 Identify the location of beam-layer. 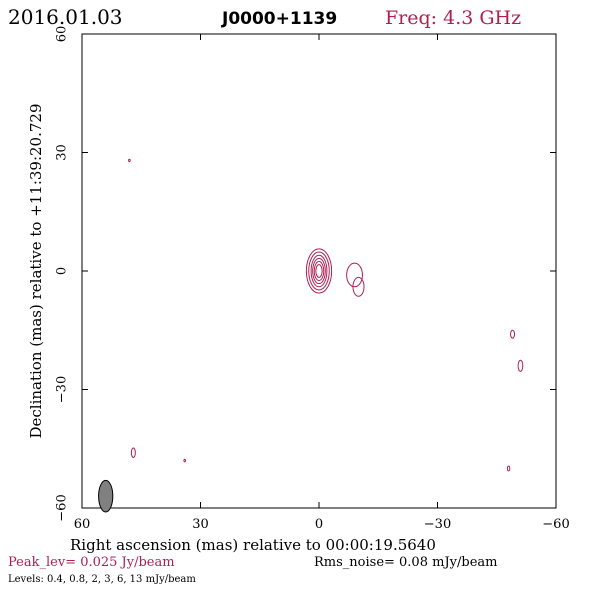
(106, 496).